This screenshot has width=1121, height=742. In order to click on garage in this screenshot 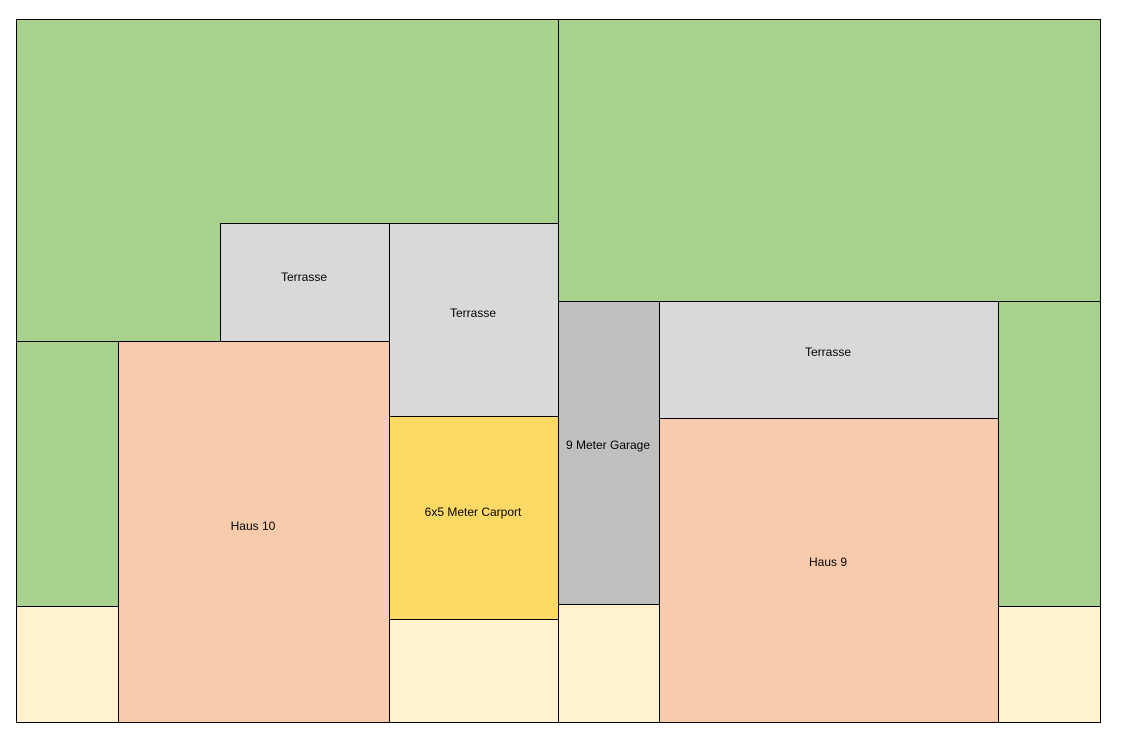, I will do `click(609, 453)`.